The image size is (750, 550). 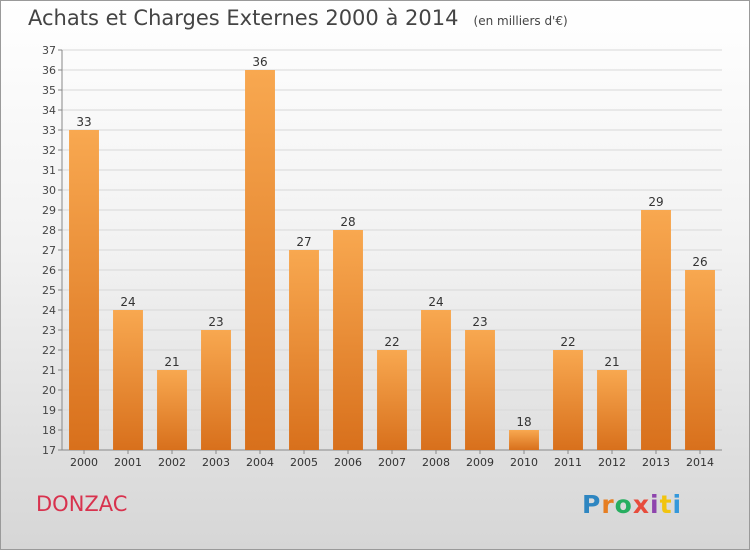 What do you see at coordinates (49, 90) in the screenshot?
I see `y-tick-label: 35` at bounding box center [49, 90].